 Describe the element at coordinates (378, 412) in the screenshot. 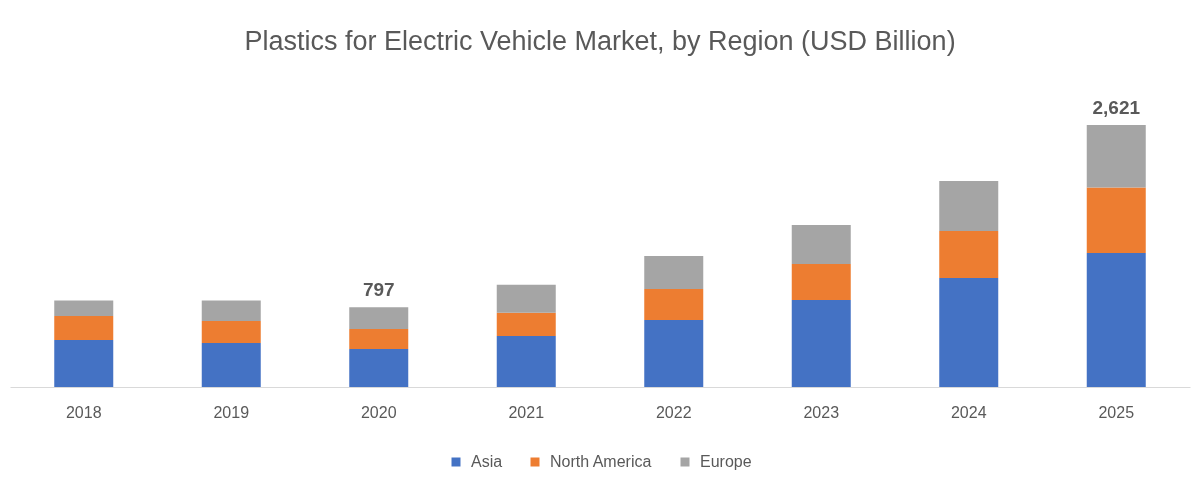

I see `x-tick-label: 2020` at that location.